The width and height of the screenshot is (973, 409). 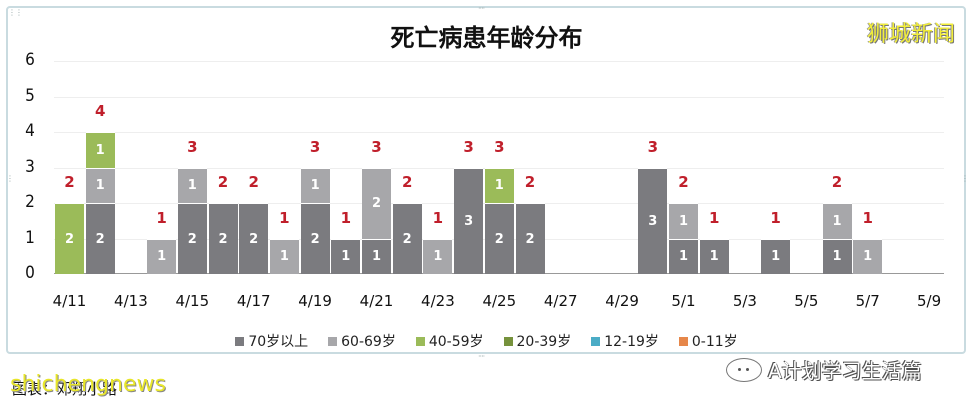 What do you see at coordinates (100, 111) in the screenshot?
I see `bar-total-label: 4` at bounding box center [100, 111].